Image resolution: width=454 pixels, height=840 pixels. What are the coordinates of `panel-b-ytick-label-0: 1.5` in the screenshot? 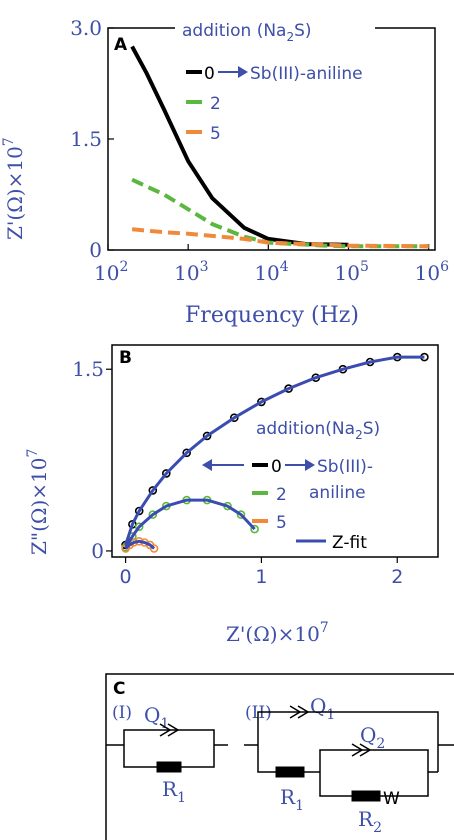 It's located at (88, 369).